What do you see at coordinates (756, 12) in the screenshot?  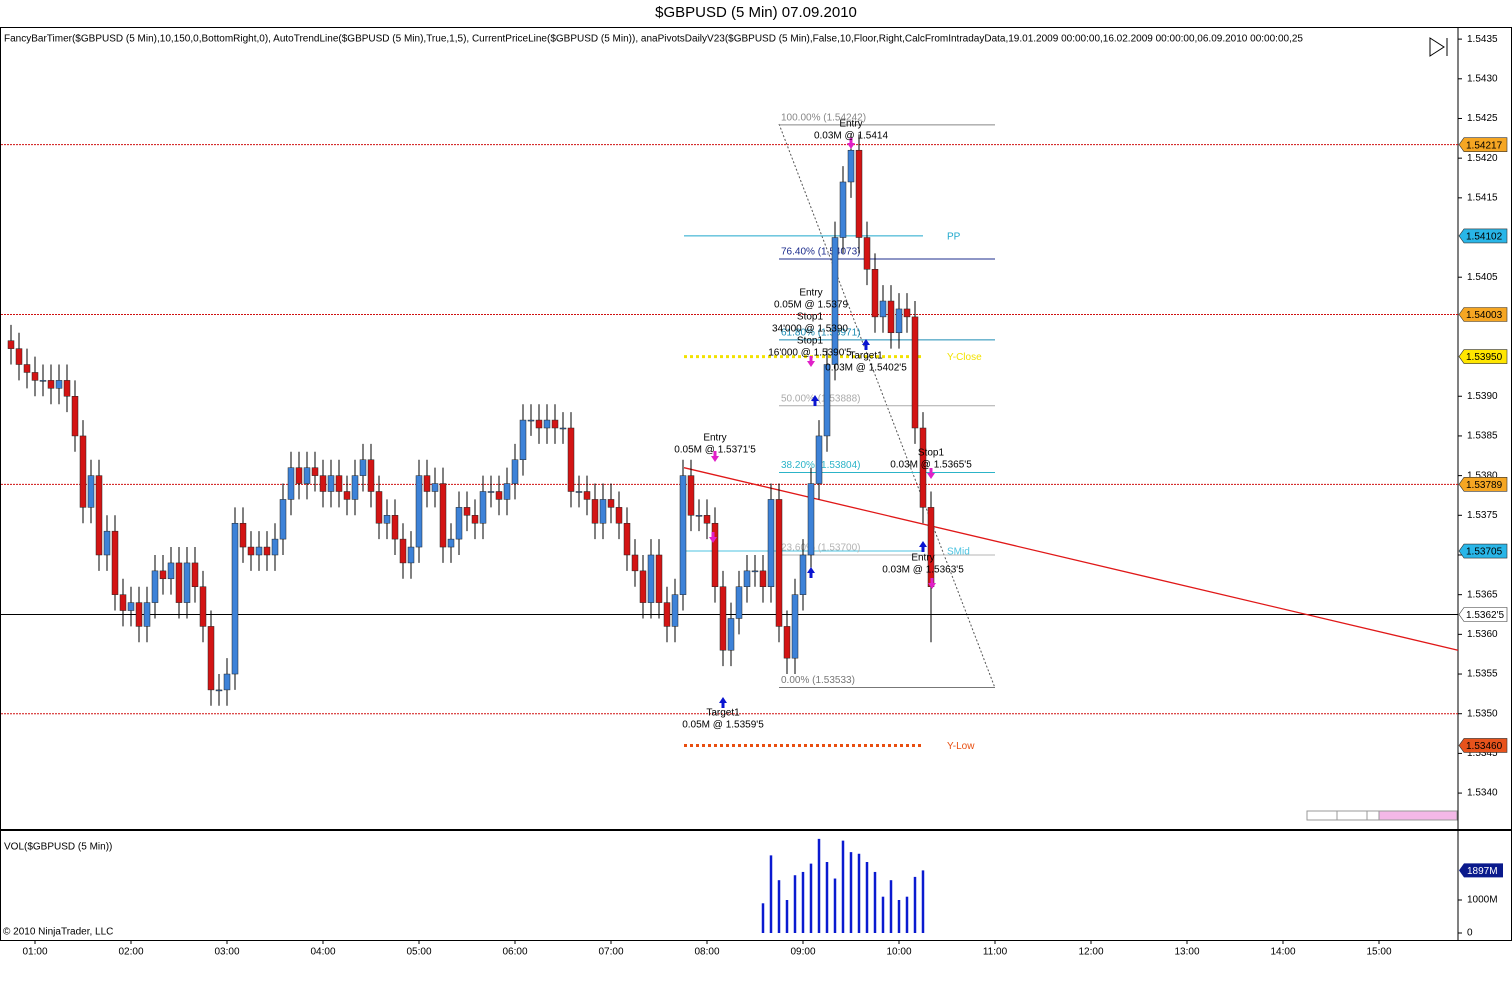 I see `chart-title: $GBPUSD (5 Min) 07.09.2010` at bounding box center [756, 12].